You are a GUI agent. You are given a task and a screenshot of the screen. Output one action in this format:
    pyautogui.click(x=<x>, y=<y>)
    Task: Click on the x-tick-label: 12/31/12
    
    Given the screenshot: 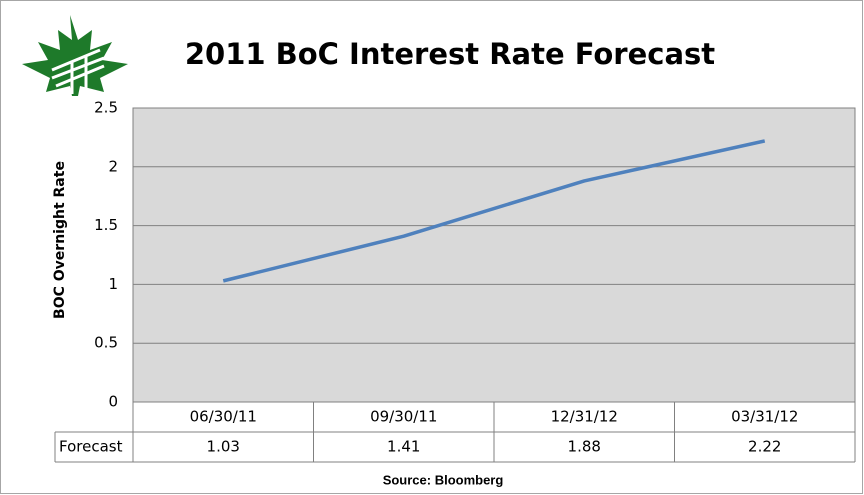 What is the action you would take?
    pyautogui.click(x=584, y=417)
    